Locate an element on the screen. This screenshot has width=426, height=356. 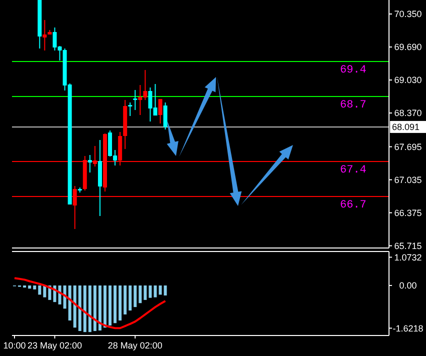
y-tick-label: 65.715 is located at coordinates (408, 245).